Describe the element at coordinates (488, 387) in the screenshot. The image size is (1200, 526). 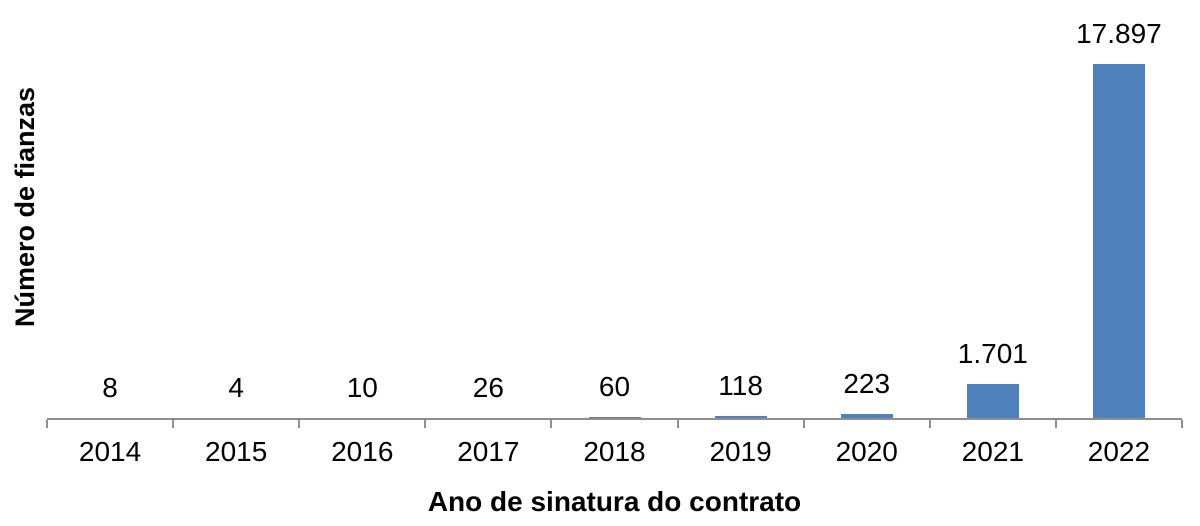
I see `bar-value-label: 26` at that location.